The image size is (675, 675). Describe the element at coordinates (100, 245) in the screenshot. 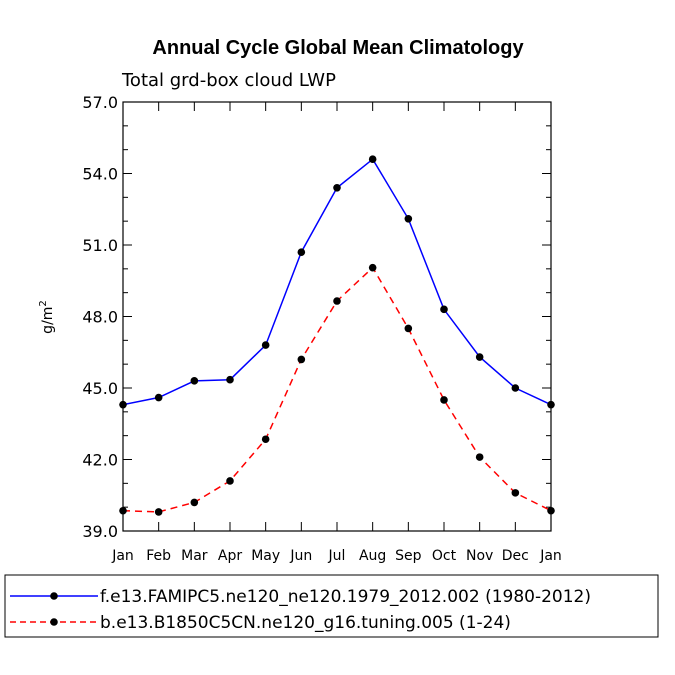

I see `y-tick-label: 51.0` at that location.